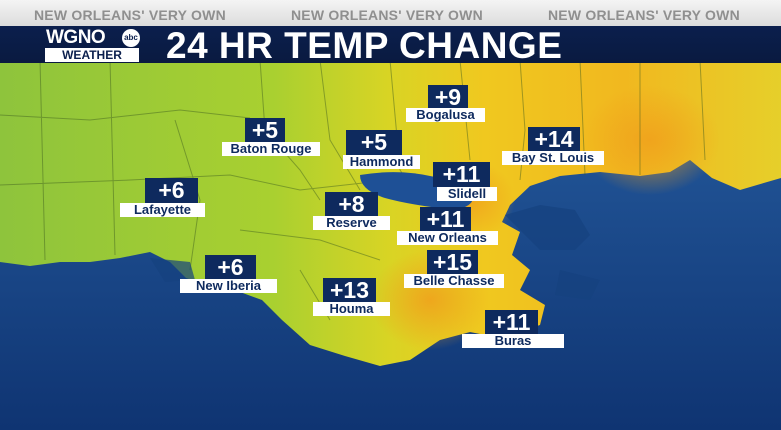 The height and width of the screenshot is (430, 781). I want to click on city-name: Bay St. Louis, so click(553, 158).